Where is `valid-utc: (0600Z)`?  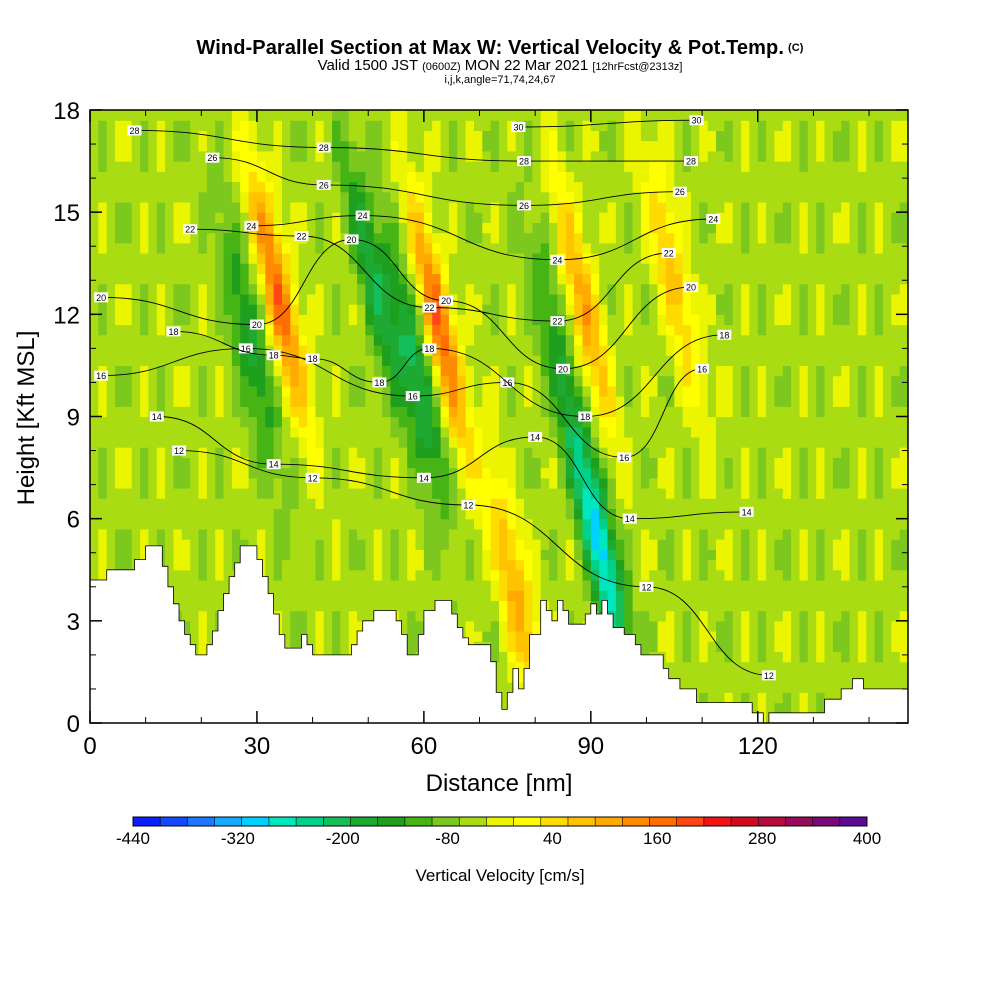 valid-utc: (0600Z) is located at coordinates (441, 67).